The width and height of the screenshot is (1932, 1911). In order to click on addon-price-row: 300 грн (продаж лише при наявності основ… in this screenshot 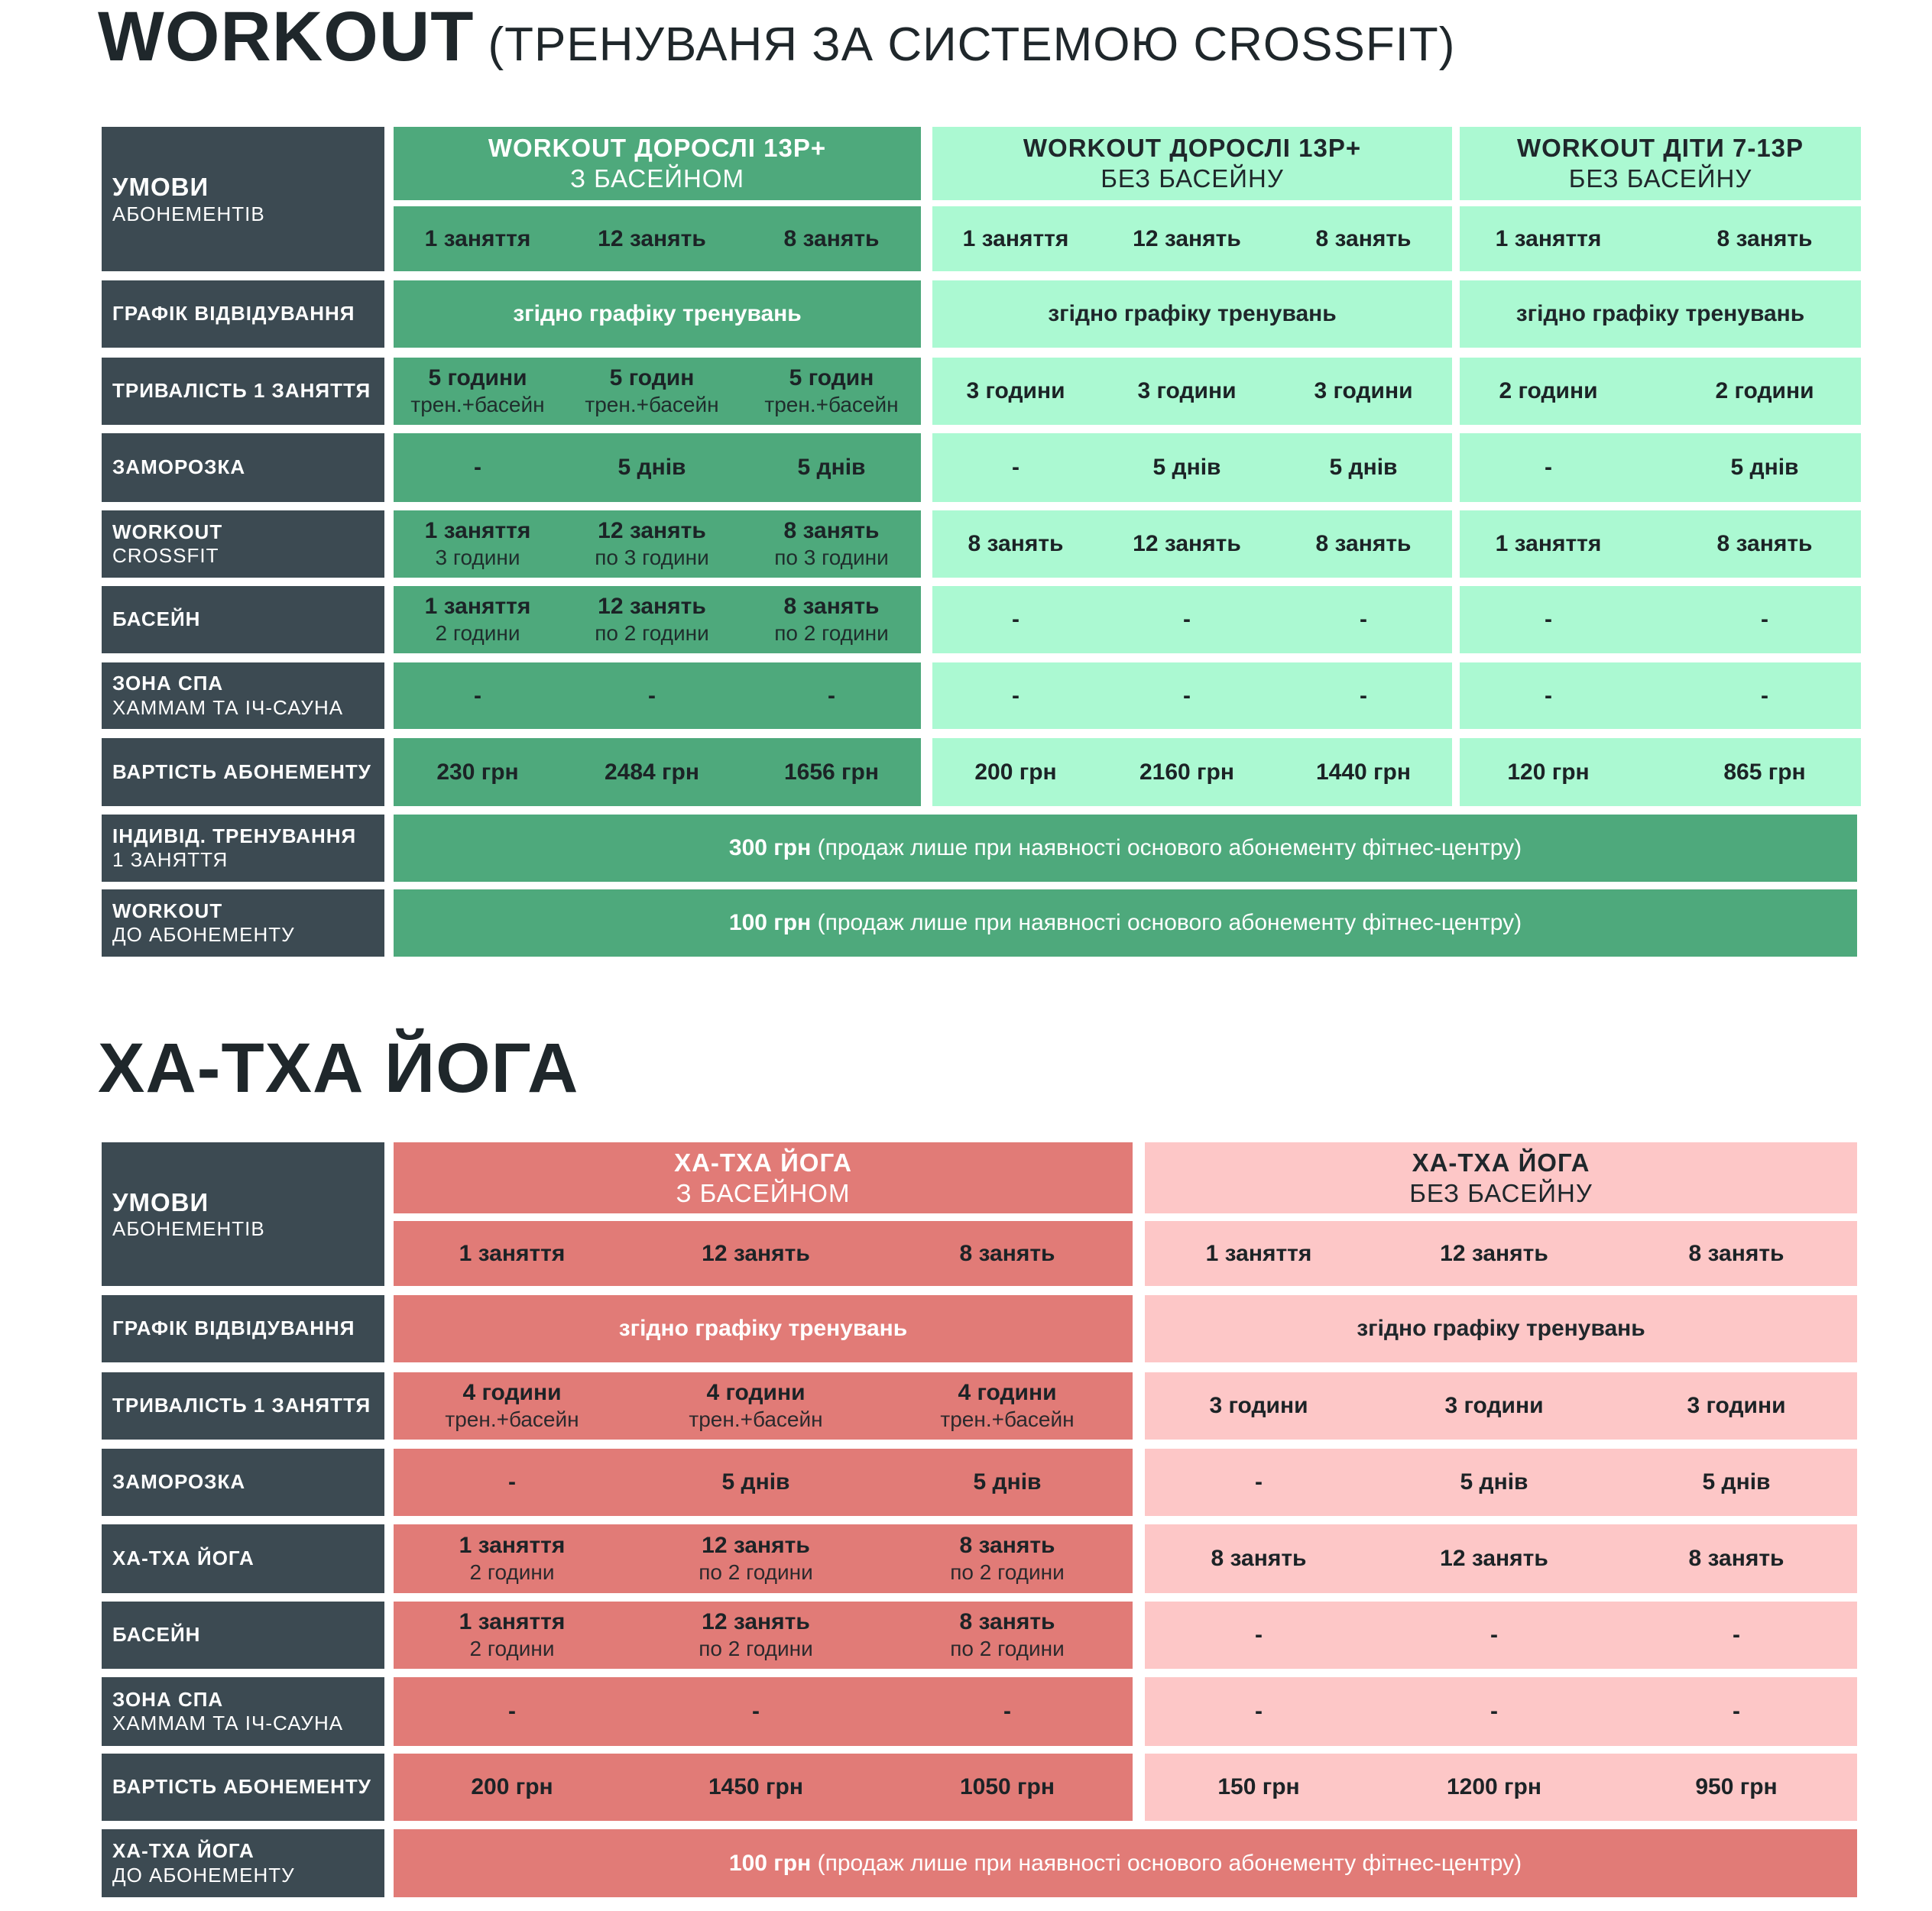, I will do `click(1125, 848)`.